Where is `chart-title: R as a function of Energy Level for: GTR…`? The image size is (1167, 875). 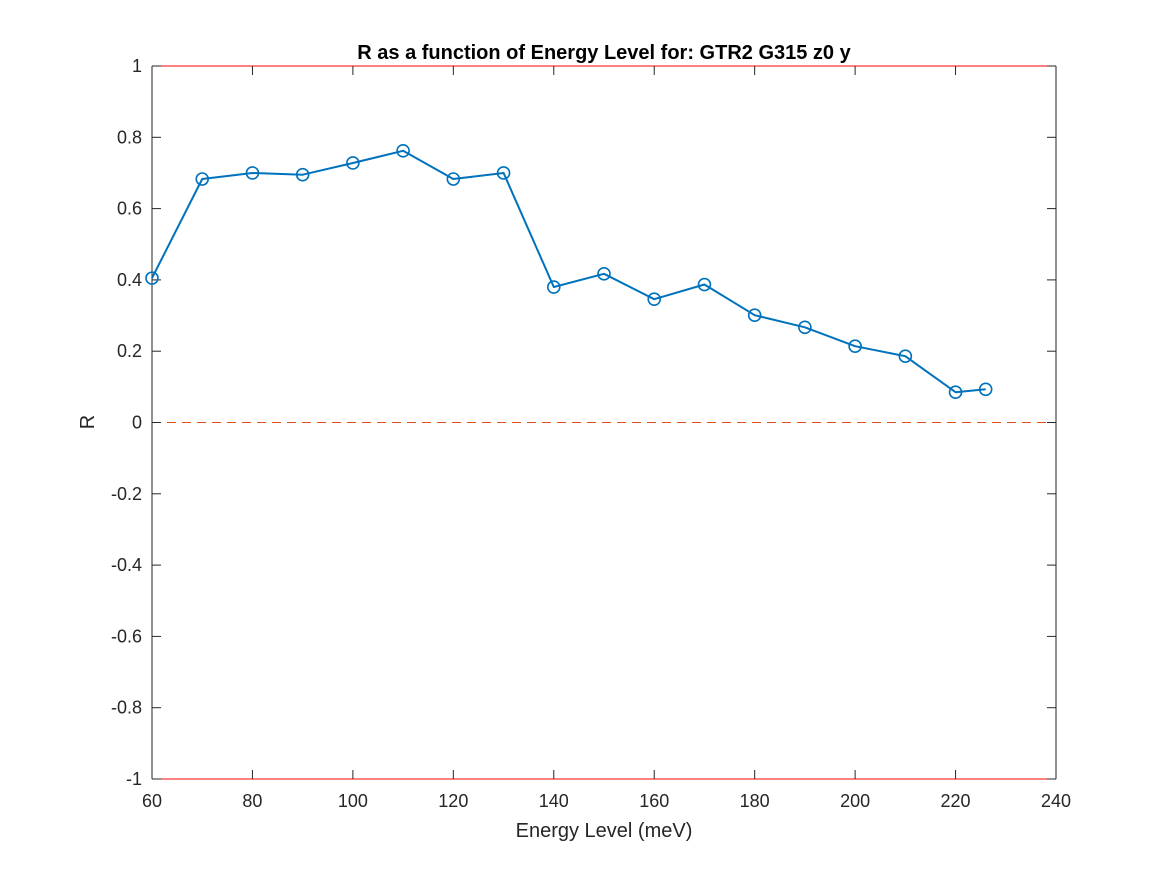
chart-title: R as a function of Energy Level for: GTR… is located at coordinates (604, 53).